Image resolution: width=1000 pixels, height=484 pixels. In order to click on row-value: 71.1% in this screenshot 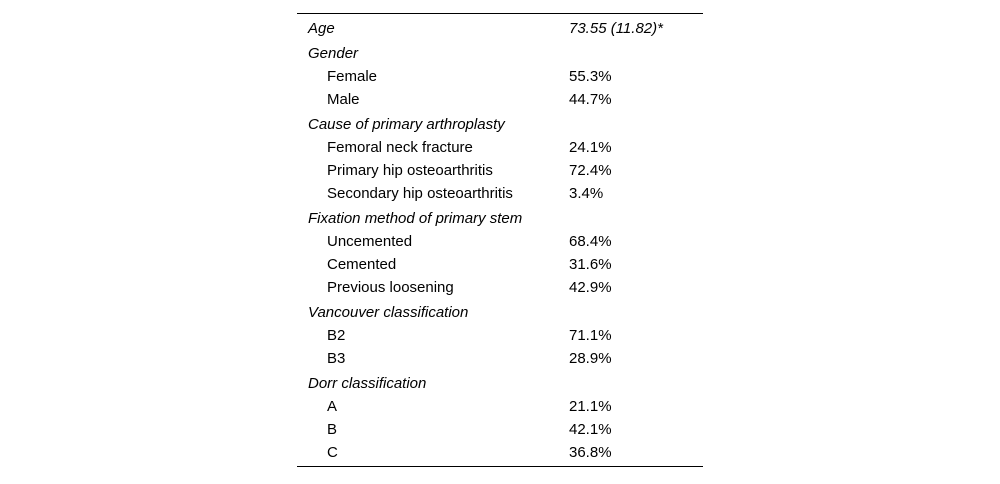, I will do `click(590, 335)`.